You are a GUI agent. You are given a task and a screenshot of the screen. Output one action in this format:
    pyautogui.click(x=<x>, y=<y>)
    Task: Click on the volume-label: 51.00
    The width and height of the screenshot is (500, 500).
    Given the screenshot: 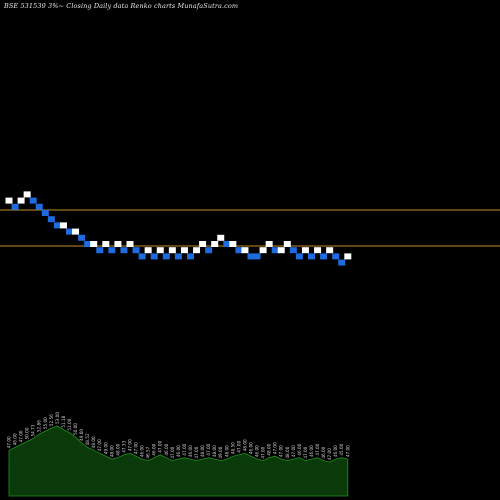 What is the action you would take?
    pyautogui.click(x=69, y=424)
    